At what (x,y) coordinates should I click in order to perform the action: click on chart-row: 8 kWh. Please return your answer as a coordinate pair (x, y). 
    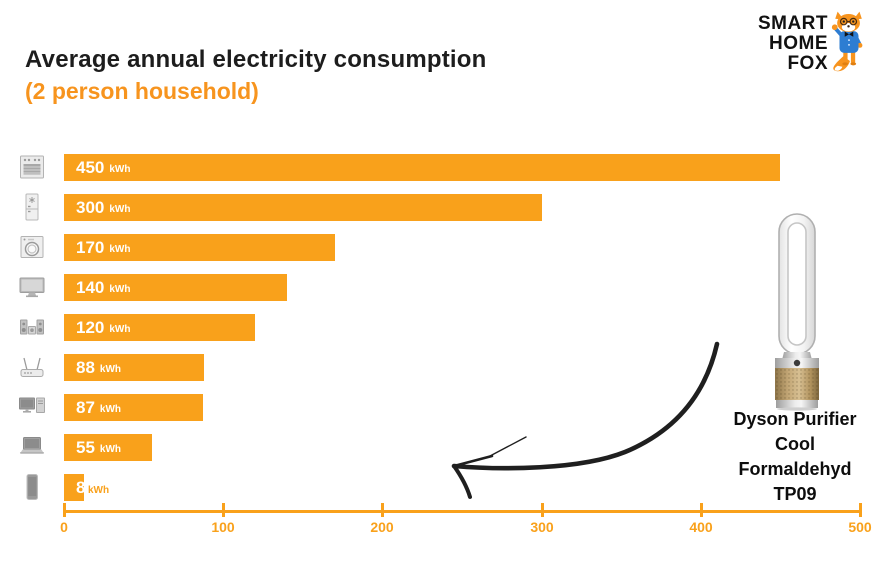
    Looking at the image, I should click on (436, 487).